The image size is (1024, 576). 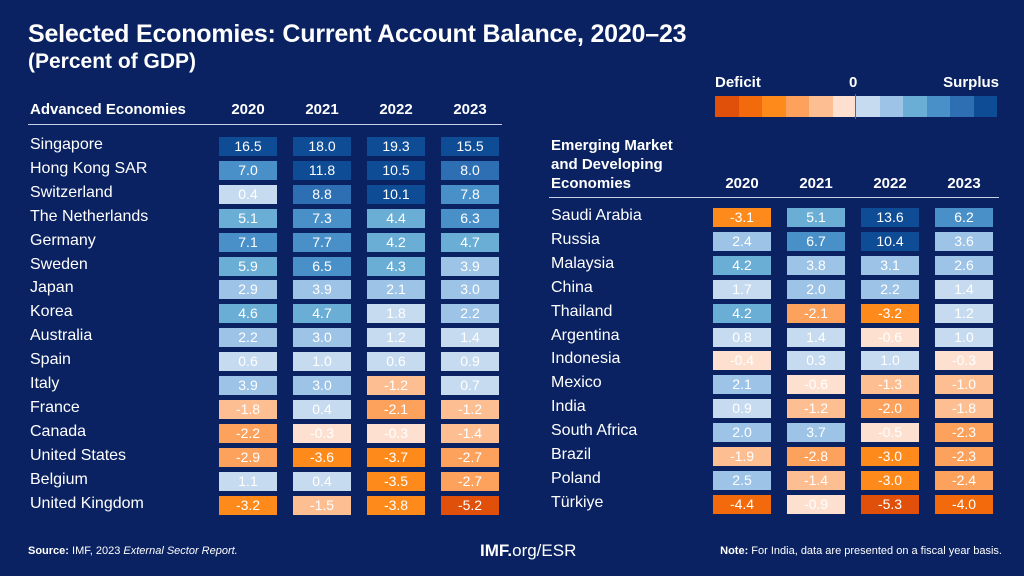 I want to click on heatmap-cell: 7.3, so click(x=322, y=218).